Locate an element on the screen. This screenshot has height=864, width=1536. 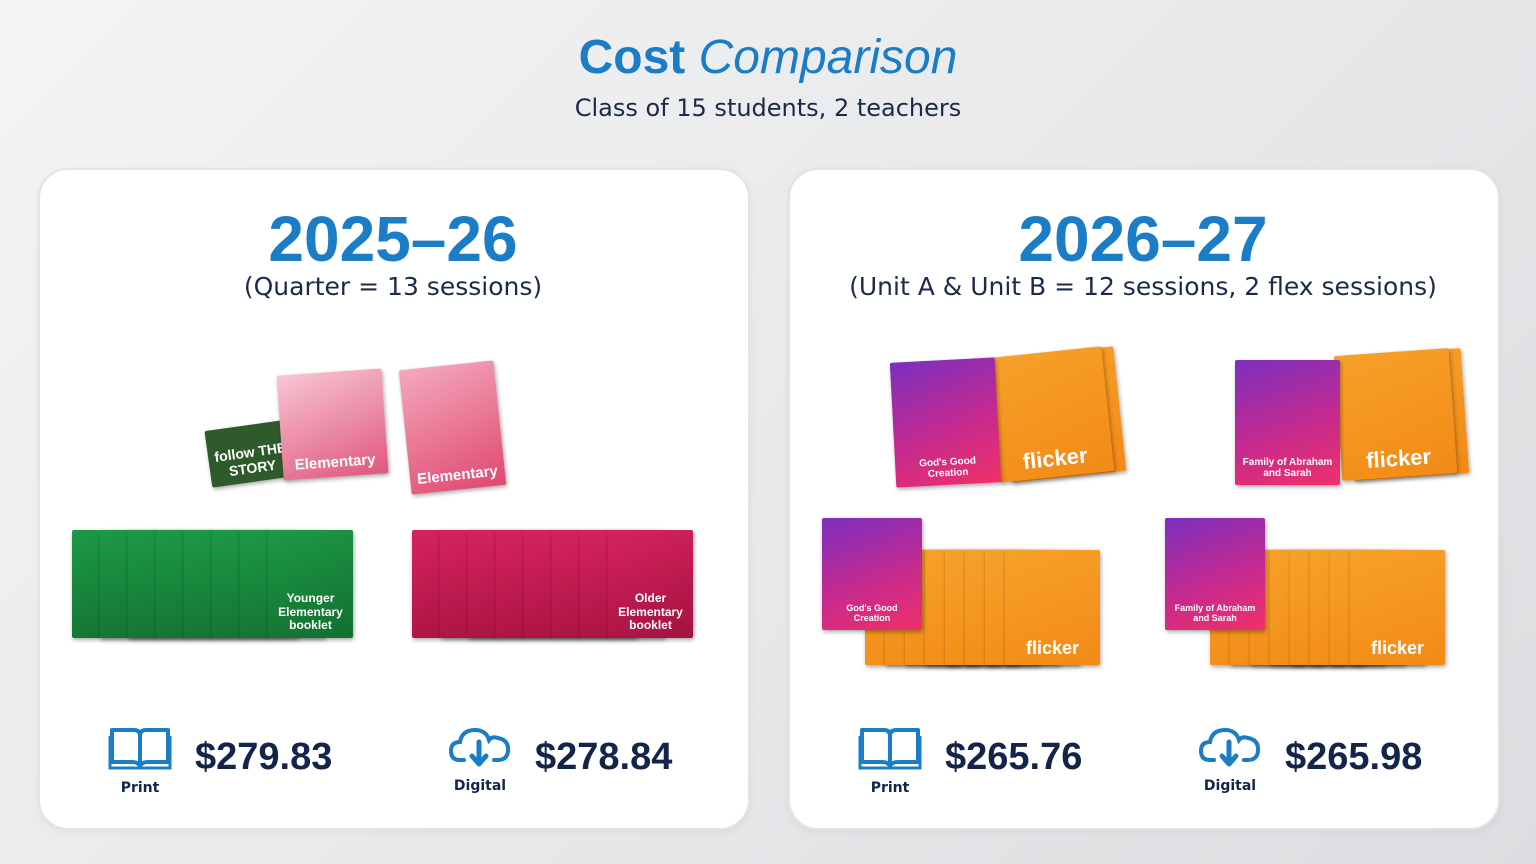
title-italic: Comparison is located at coordinates (828, 57).